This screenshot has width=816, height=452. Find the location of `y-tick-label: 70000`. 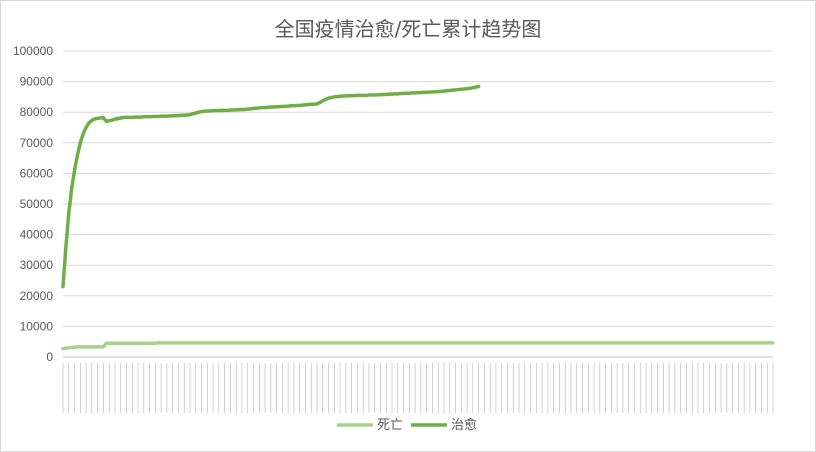

y-tick-label: 70000 is located at coordinates (37, 143).